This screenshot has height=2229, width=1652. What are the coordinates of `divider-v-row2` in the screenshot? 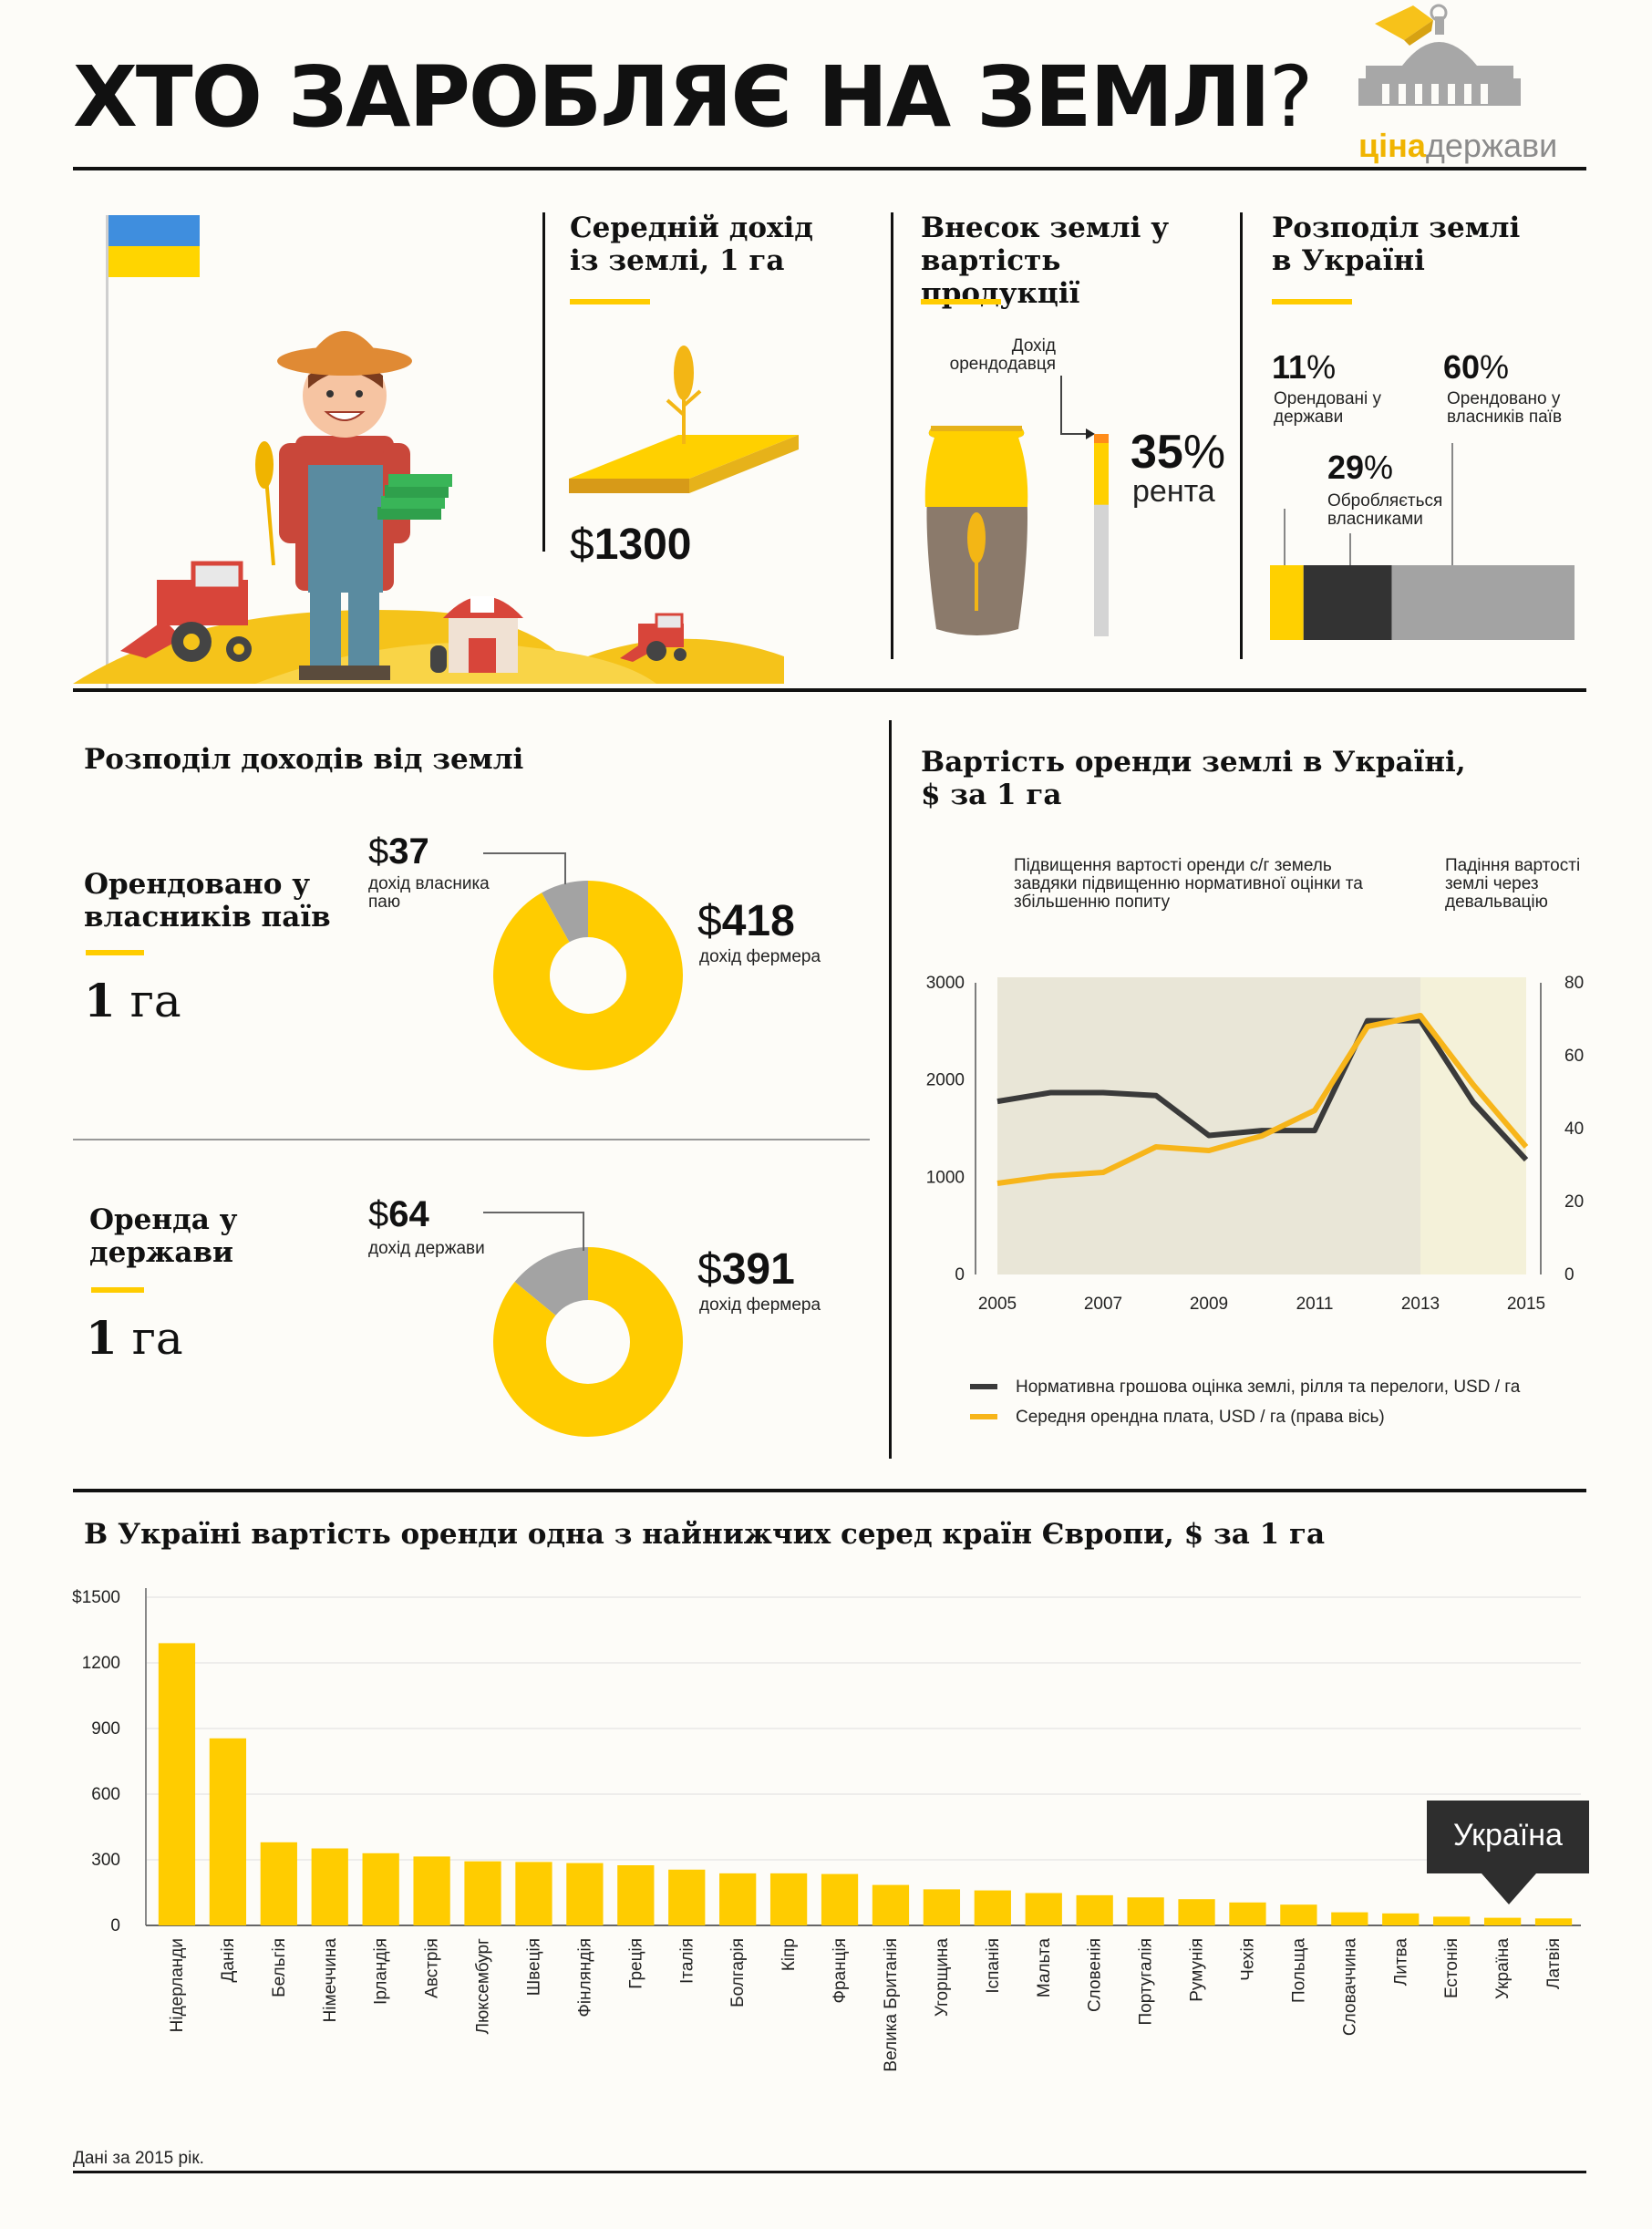 It's located at (890, 1089).